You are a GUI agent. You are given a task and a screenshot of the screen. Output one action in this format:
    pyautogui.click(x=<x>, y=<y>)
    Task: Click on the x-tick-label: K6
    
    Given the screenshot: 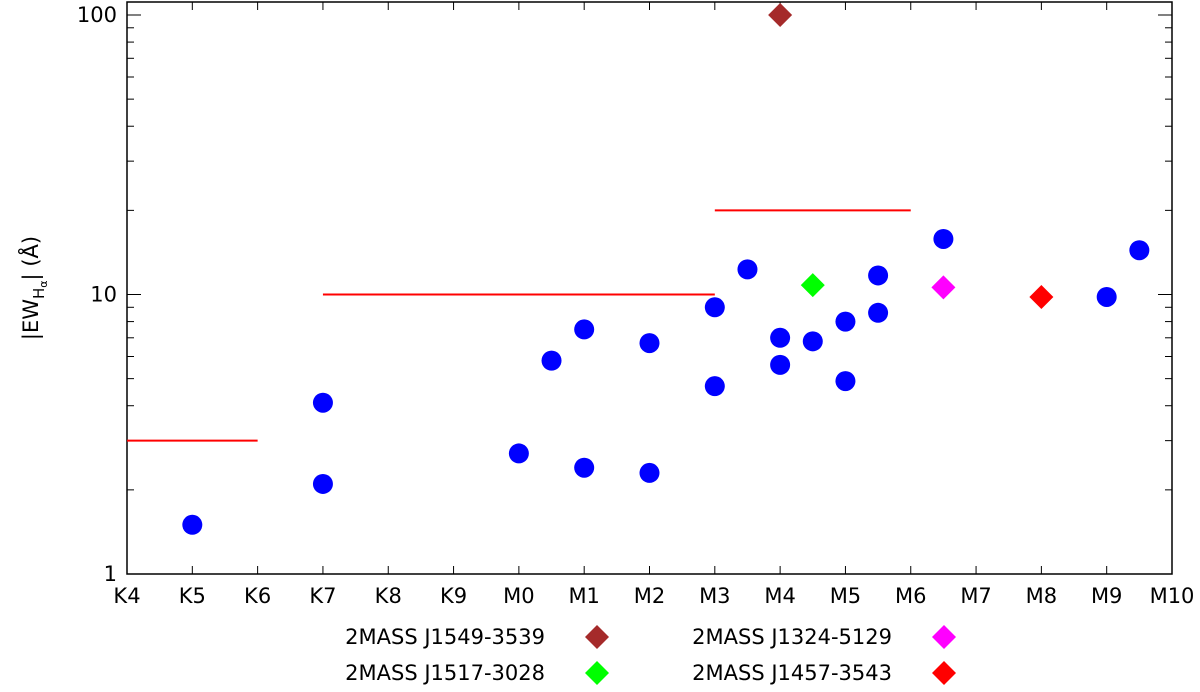 What is the action you would take?
    pyautogui.click(x=257, y=596)
    